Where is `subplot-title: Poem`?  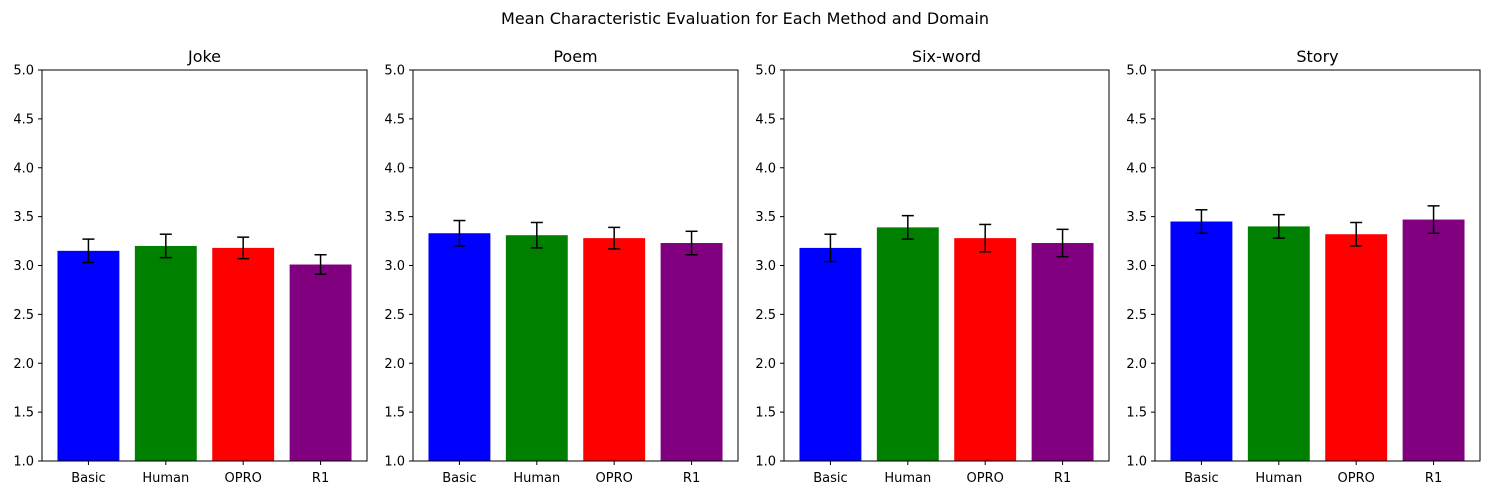
subplot-title: Poem is located at coordinates (575, 56).